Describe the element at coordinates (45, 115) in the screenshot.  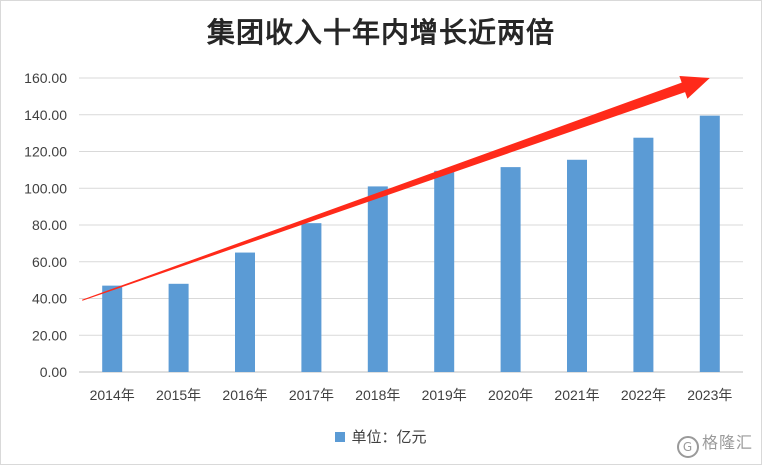
I see `y-tick-label: 140.00` at that location.